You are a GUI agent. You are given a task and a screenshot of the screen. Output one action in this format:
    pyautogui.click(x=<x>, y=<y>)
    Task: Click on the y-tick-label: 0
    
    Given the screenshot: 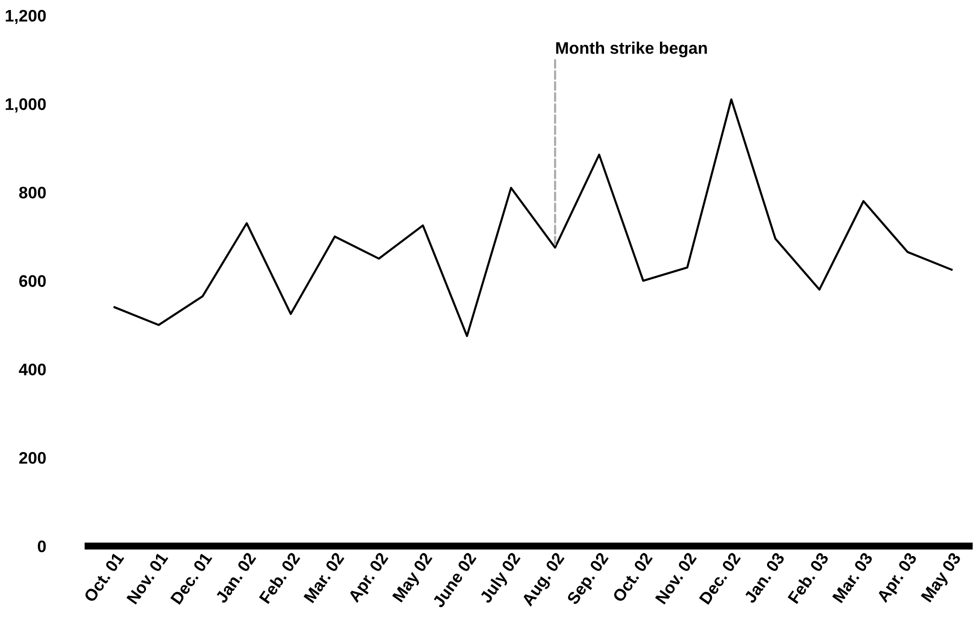 What is the action you would take?
    pyautogui.click(x=42, y=546)
    